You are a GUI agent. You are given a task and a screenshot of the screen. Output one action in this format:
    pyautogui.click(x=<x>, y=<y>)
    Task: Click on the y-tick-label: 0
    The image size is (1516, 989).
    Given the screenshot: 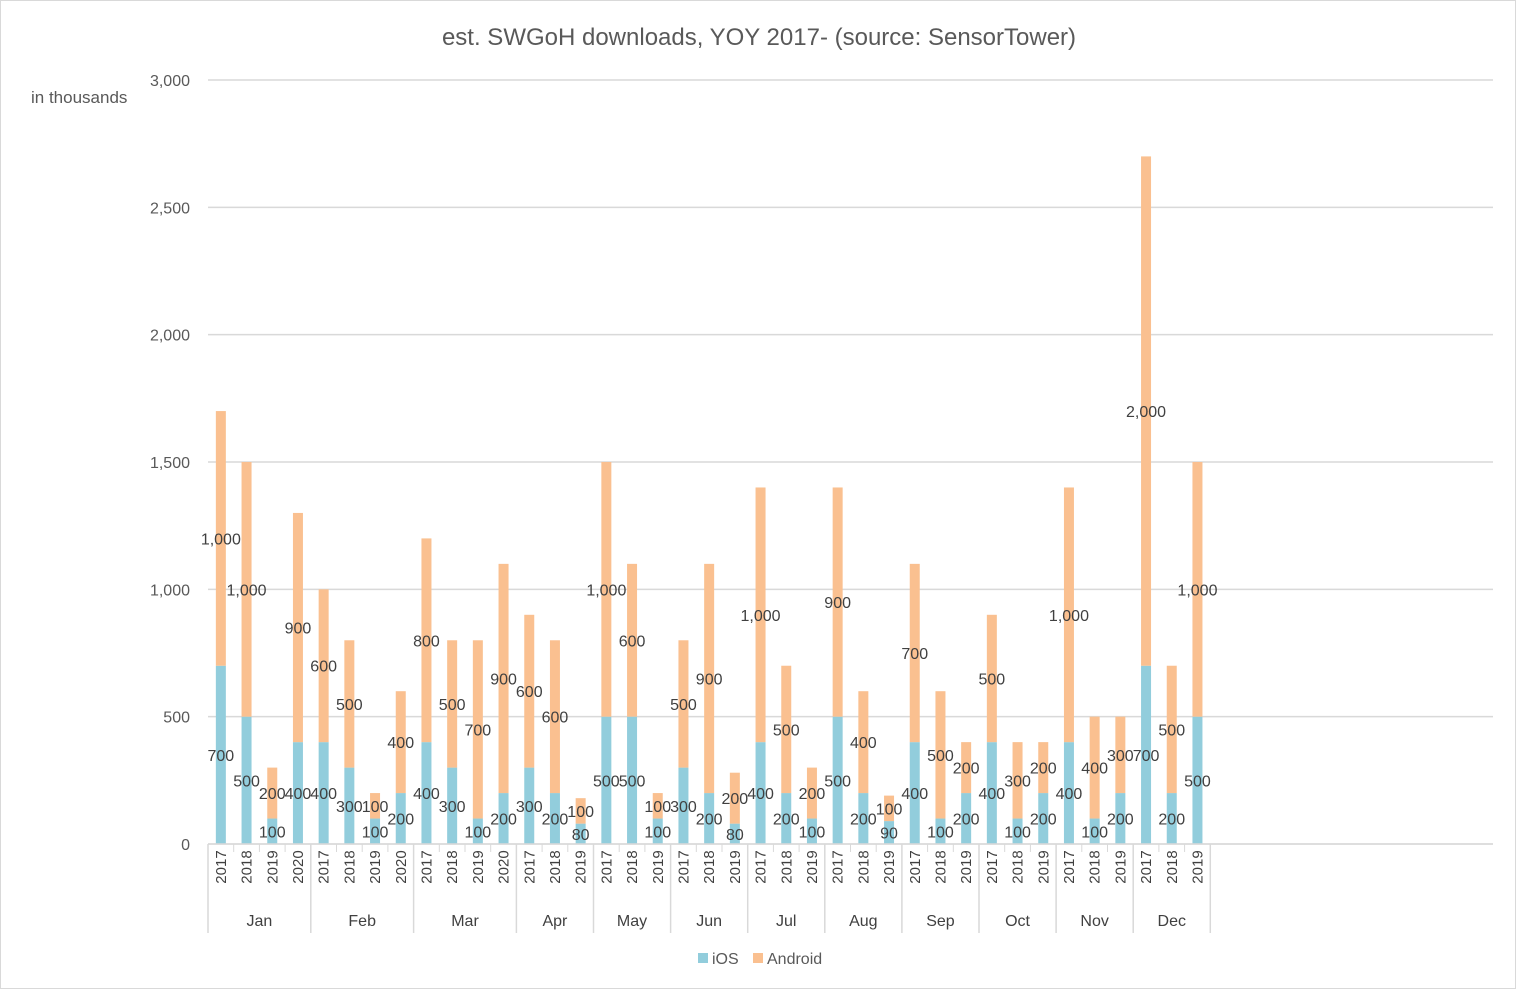 What is the action you would take?
    pyautogui.click(x=185, y=845)
    